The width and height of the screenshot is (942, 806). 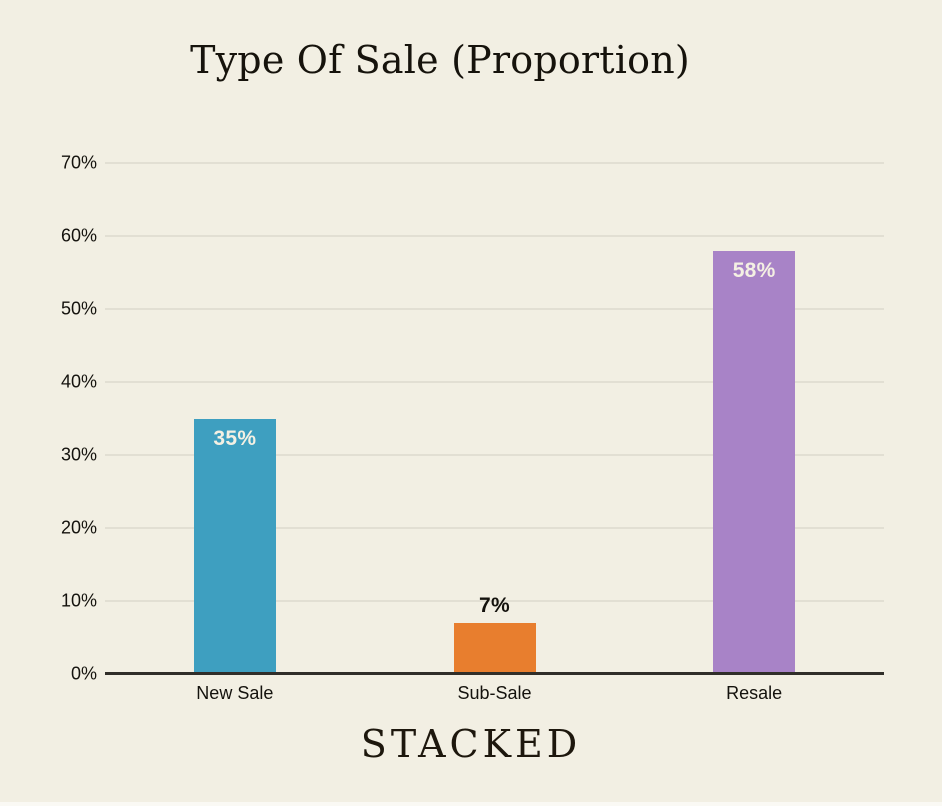 I want to click on y-tick-label-70: 70%, so click(x=78, y=162).